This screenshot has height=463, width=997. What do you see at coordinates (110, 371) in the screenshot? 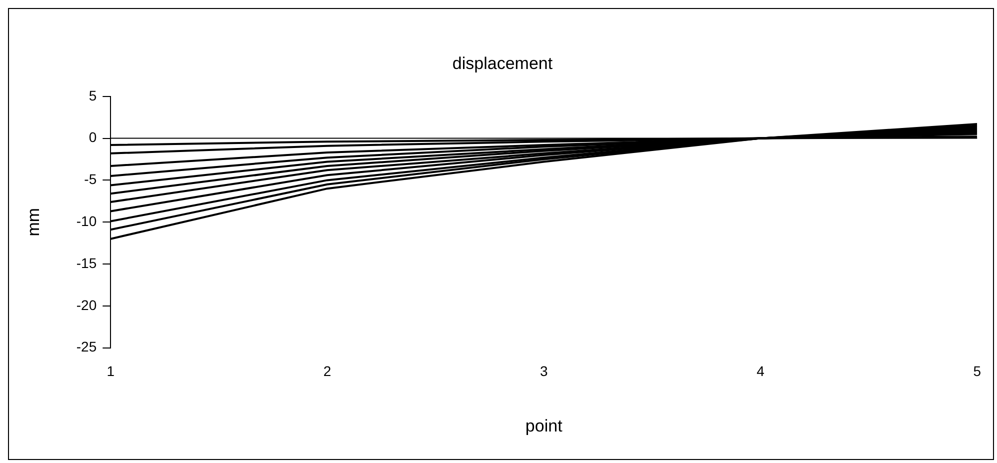
I see `x-tick-label: 1` at bounding box center [110, 371].